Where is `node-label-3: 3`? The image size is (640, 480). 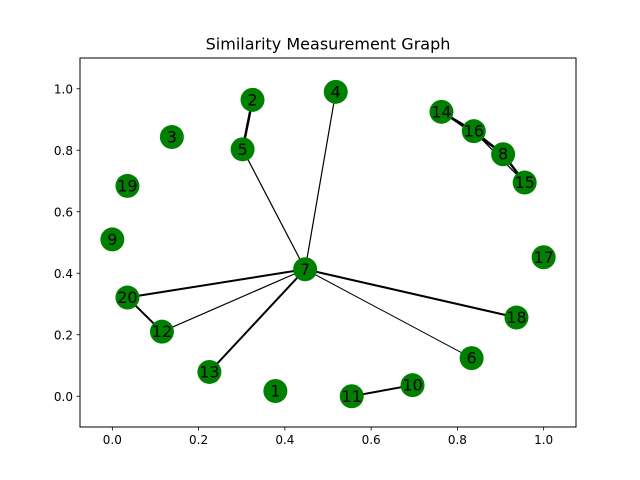
node-label-3: 3 is located at coordinates (172, 137).